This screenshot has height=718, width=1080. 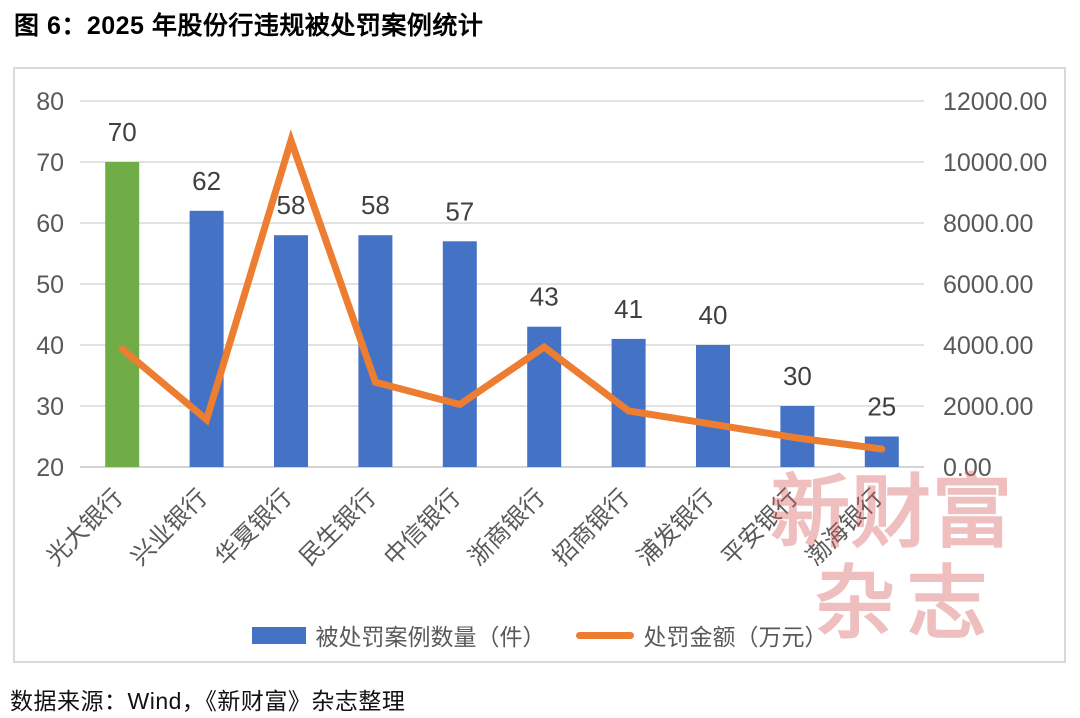 What do you see at coordinates (604, 635) in the screenshot?
I see `legend-line-swatch` at bounding box center [604, 635].